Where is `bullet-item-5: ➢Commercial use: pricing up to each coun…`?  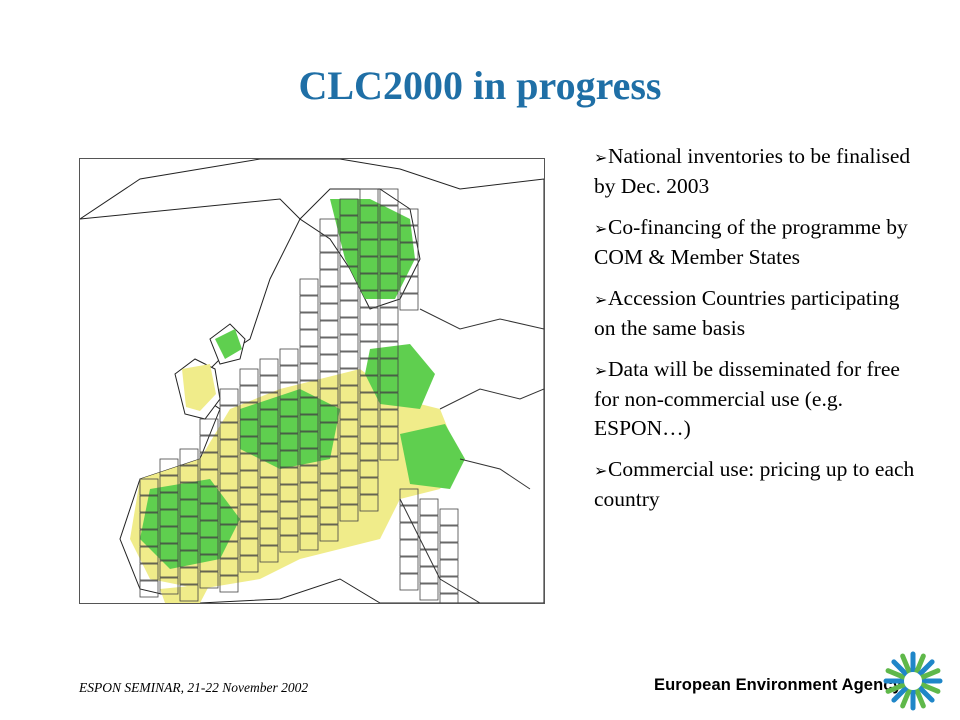
bullet-item-5: ➢Commercial use: pricing up to each coun… is located at coordinates (759, 484).